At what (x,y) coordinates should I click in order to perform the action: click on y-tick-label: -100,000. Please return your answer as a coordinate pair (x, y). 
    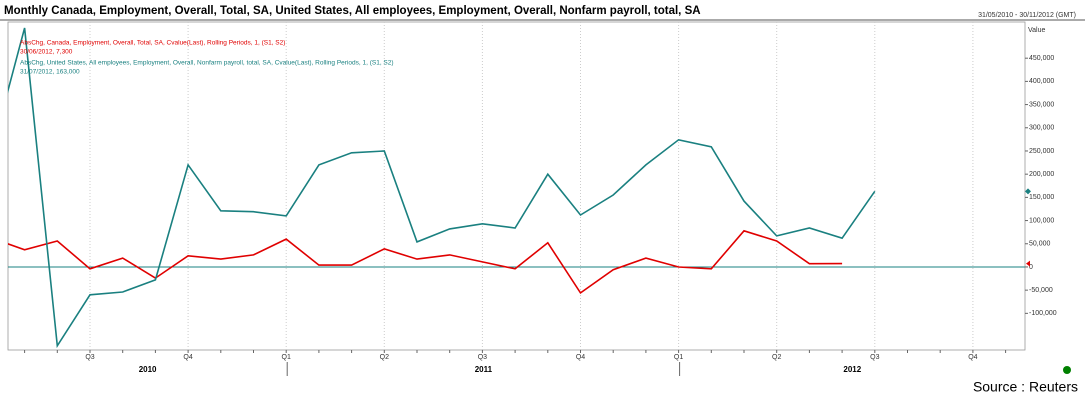
    Looking at the image, I should click on (1043, 313).